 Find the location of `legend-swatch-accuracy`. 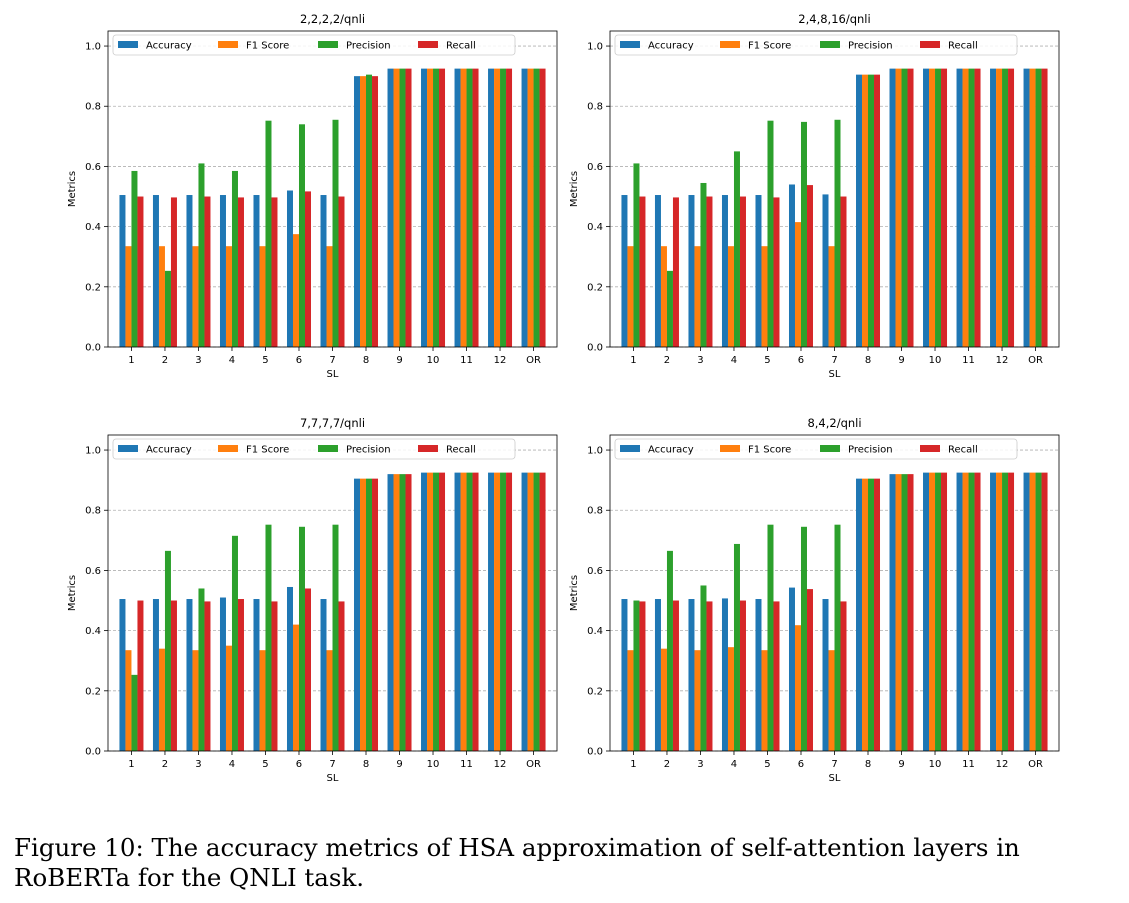

legend-swatch-accuracy is located at coordinates (630, 44).